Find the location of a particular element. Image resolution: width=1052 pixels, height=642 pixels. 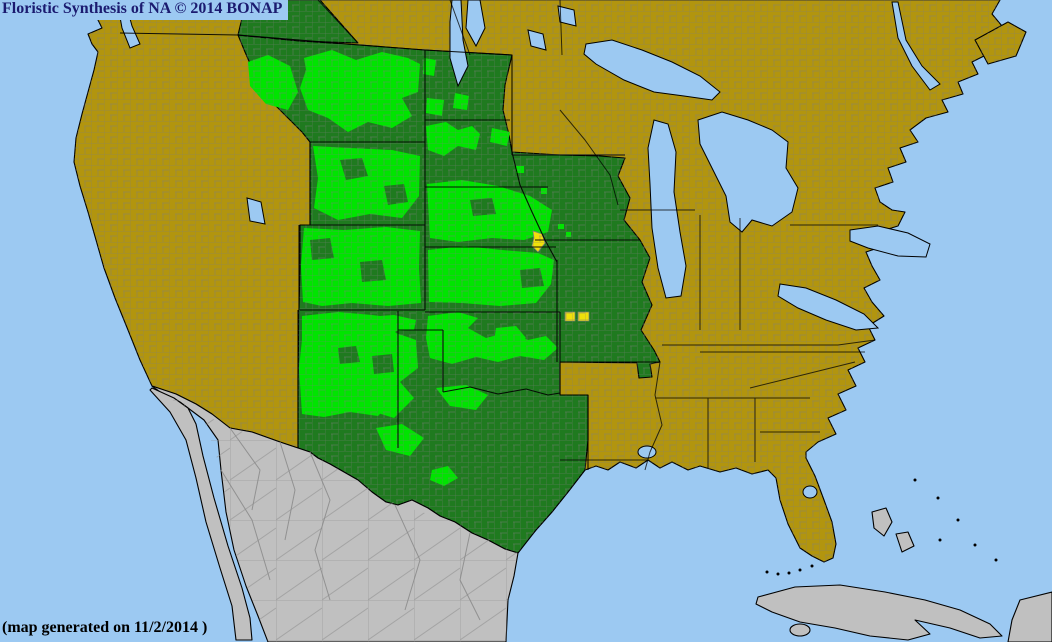

map-title: Floristic Synthesis of NA © 2014 BONAP is located at coordinates (144, 10).